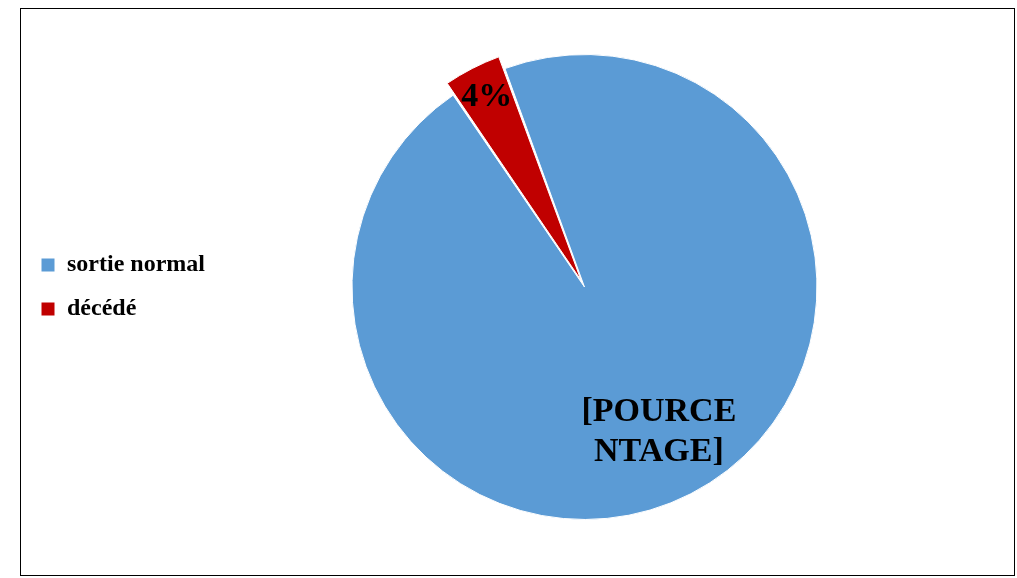 Image resolution: width=1017 pixels, height=578 pixels. Describe the element at coordinates (136, 263) in the screenshot. I see `legend-label: sortie normal` at that location.